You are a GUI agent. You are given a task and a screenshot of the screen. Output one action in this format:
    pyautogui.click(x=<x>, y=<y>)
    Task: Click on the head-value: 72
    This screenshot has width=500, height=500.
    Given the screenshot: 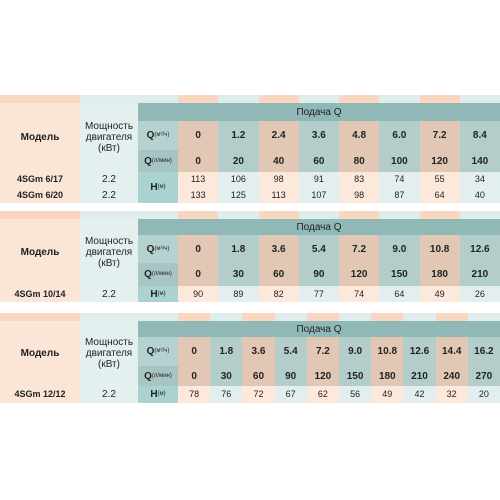 What is the action you would take?
    pyautogui.click(x=258, y=394)
    